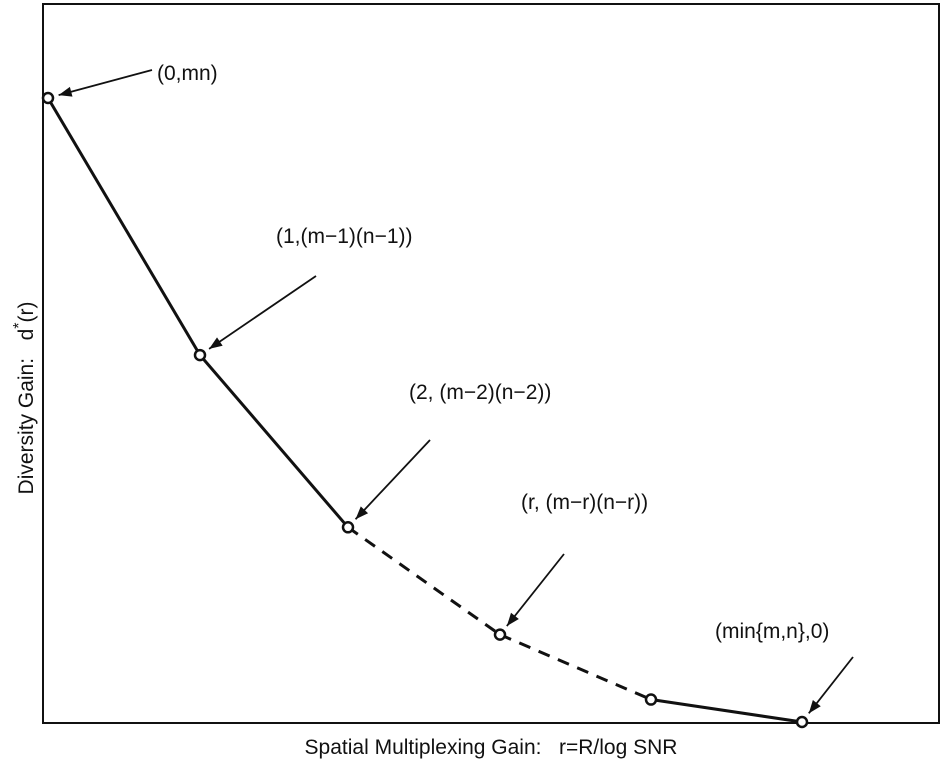  What do you see at coordinates (584, 502) in the screenshot?
I see `annotation-label-3: (r, (m−r)(n−r))` at bounding box center [584, 502].